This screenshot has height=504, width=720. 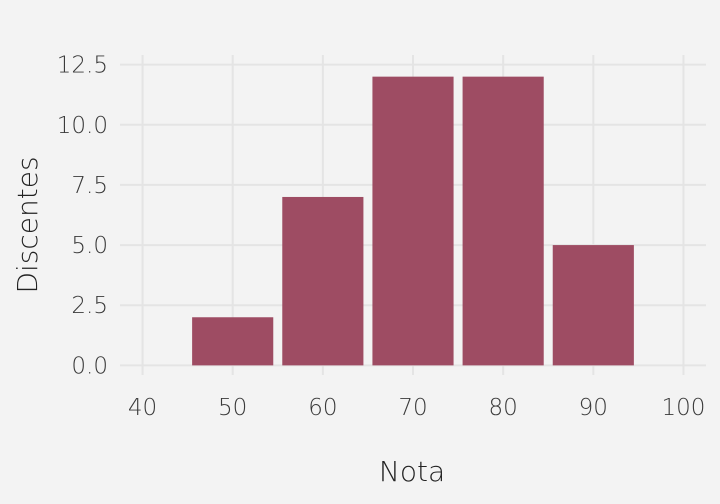 What do you see at coordinates (82, 66) in the screenshot?
I see `y-tick-label: 12.5` at bounding box center [82, 66].